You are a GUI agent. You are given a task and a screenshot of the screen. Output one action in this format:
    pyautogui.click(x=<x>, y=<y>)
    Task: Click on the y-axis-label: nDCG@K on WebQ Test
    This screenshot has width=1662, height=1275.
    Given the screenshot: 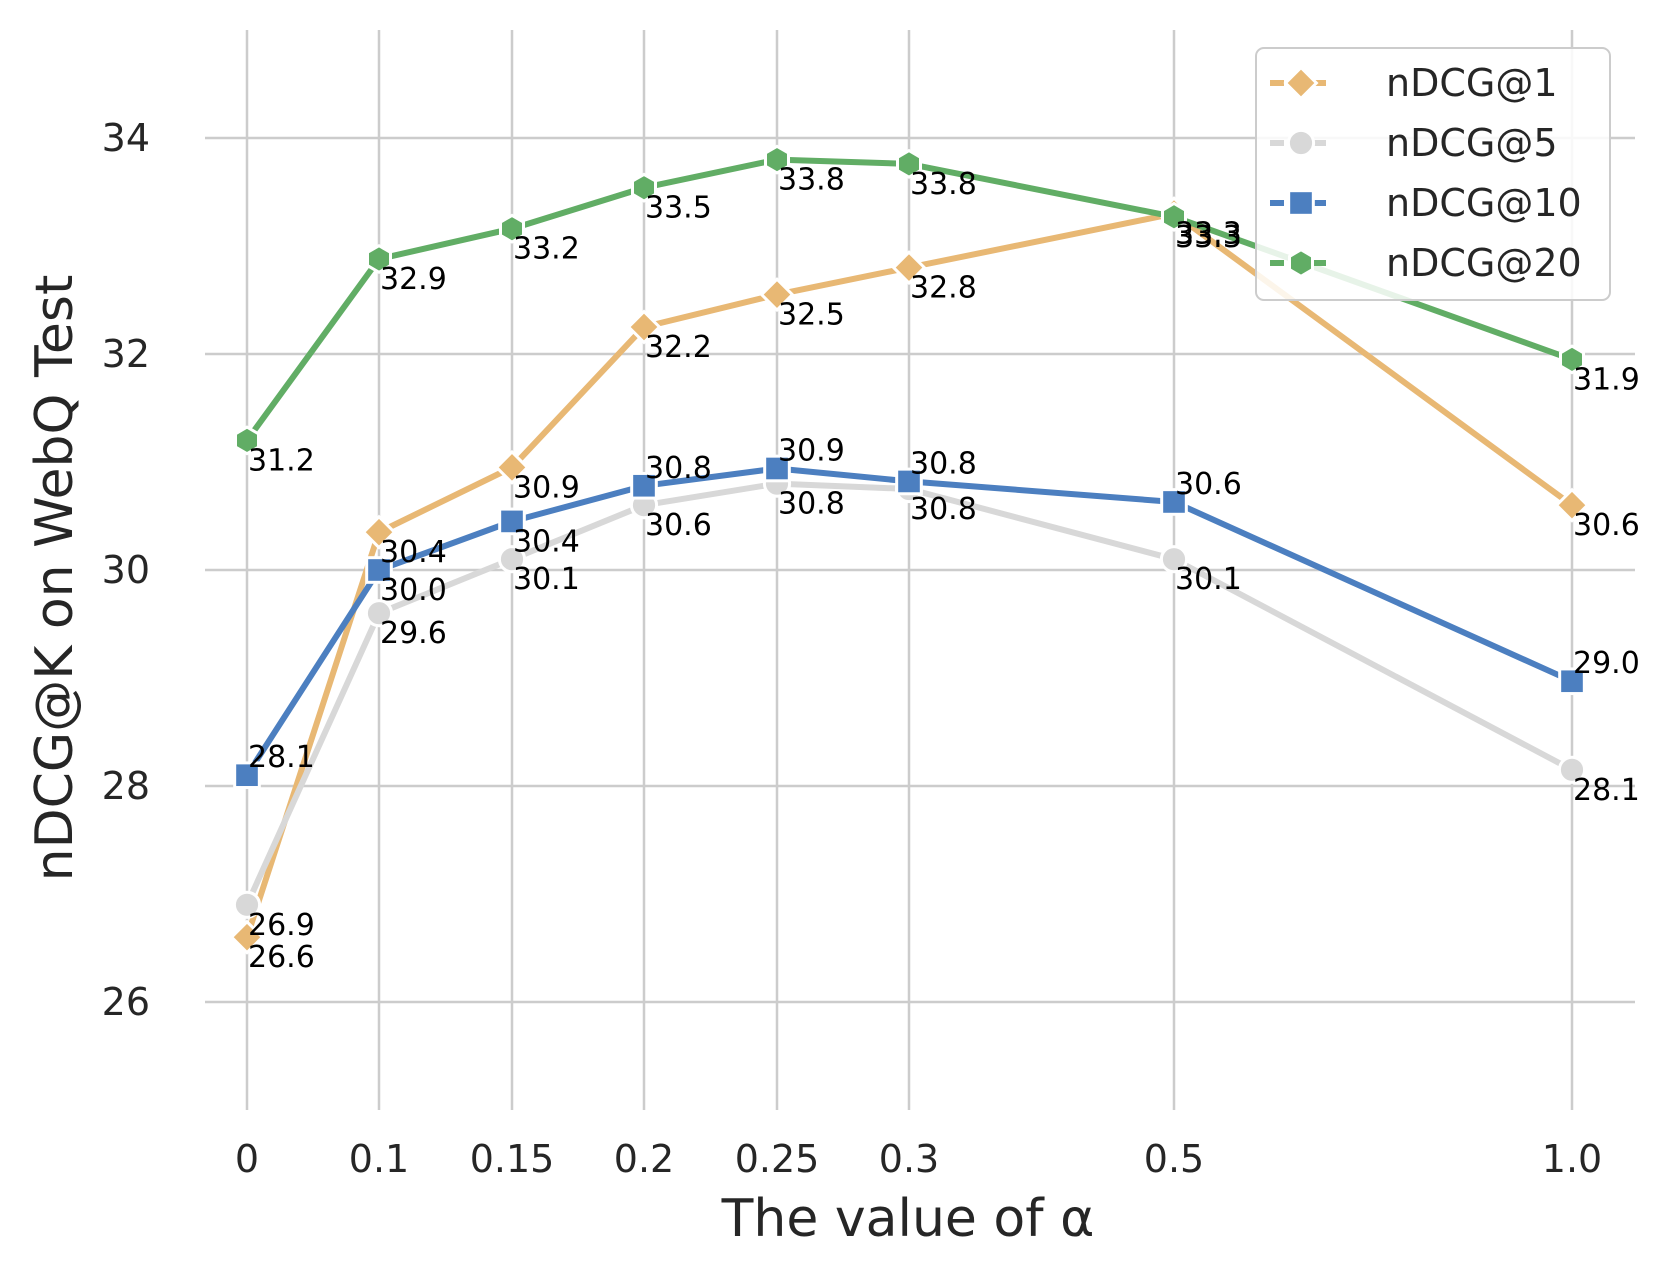 What is the action you would take?
    pyautogui.click(x=55, y=578)
    